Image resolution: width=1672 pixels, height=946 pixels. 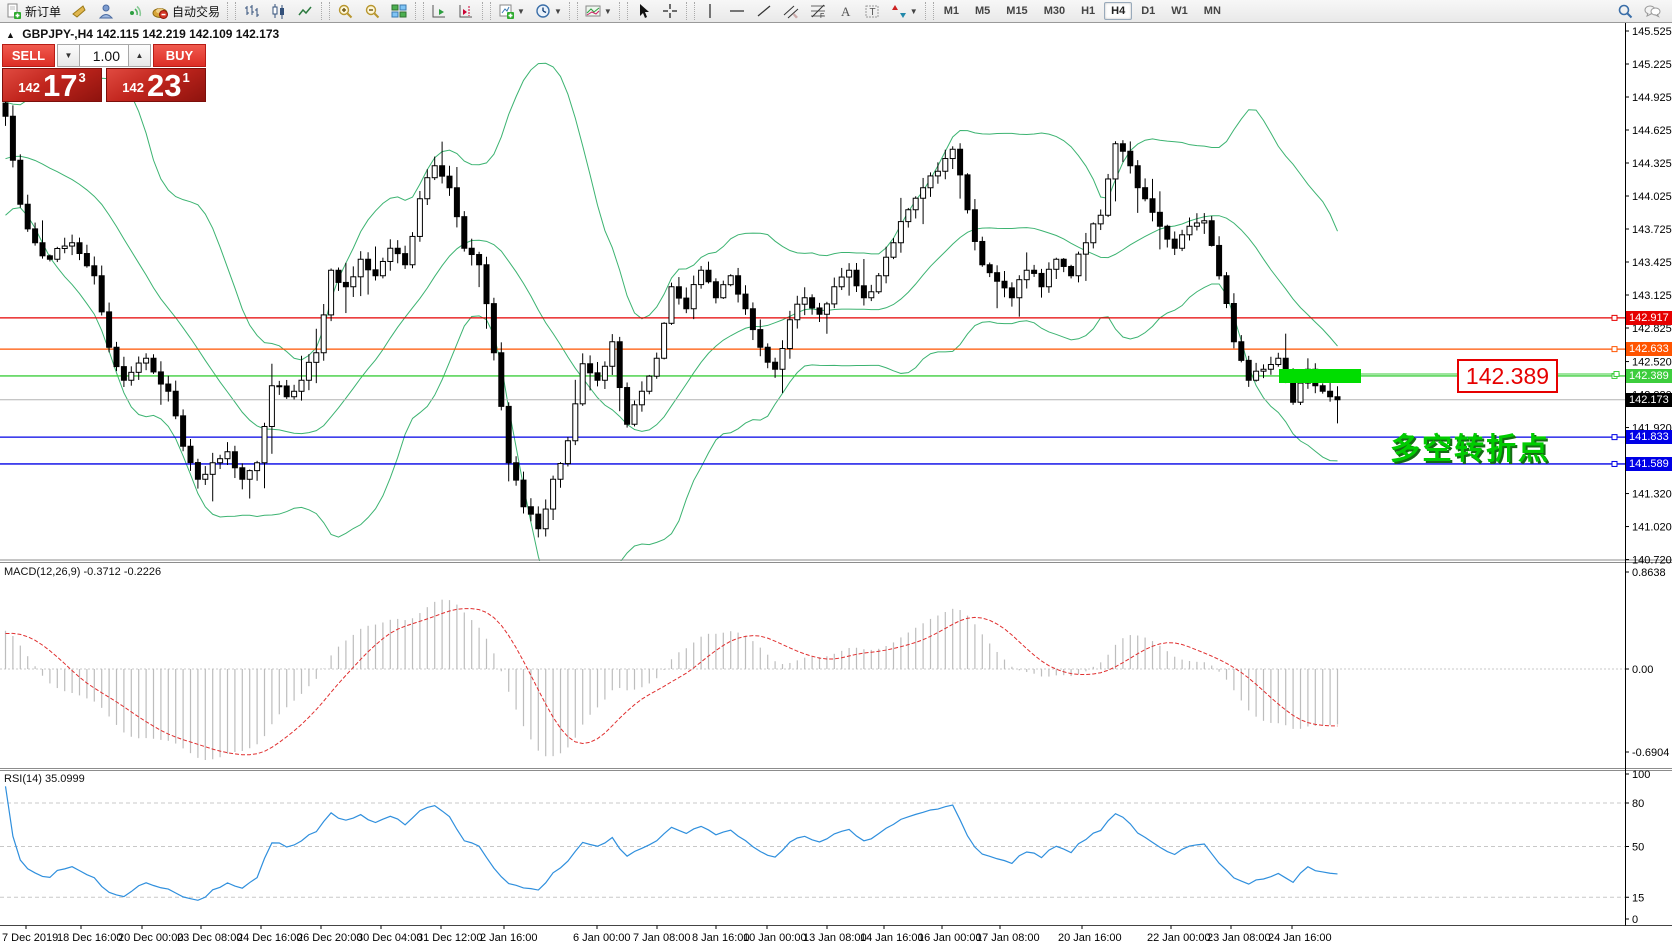 I want to click on svg-text: 144.325, so click(x=1652, y=164).